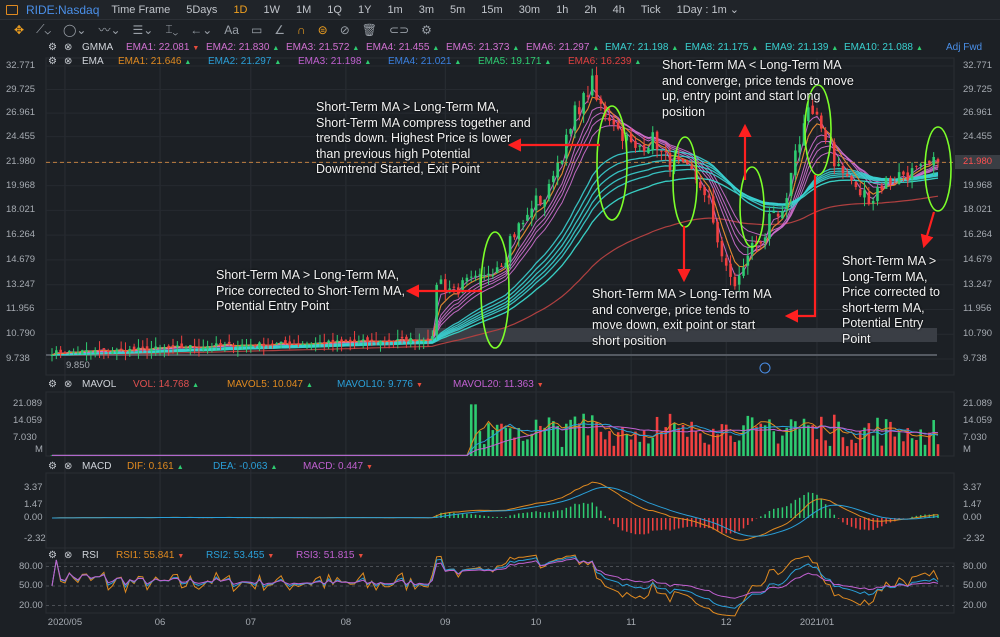  I want to click on gmma-name: GMMA, so click(98, 47).